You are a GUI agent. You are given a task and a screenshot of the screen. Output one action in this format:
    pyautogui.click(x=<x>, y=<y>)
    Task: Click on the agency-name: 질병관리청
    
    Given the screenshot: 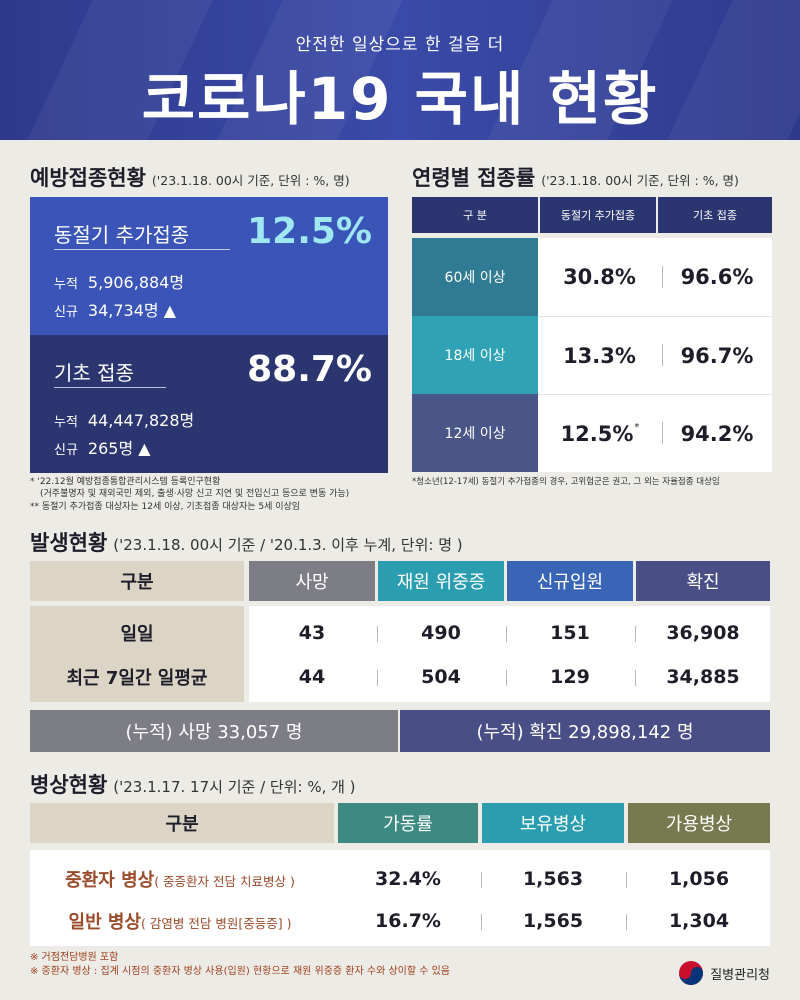 What is the action you would take?
    pyautogui.click(x=740, y=975)
    